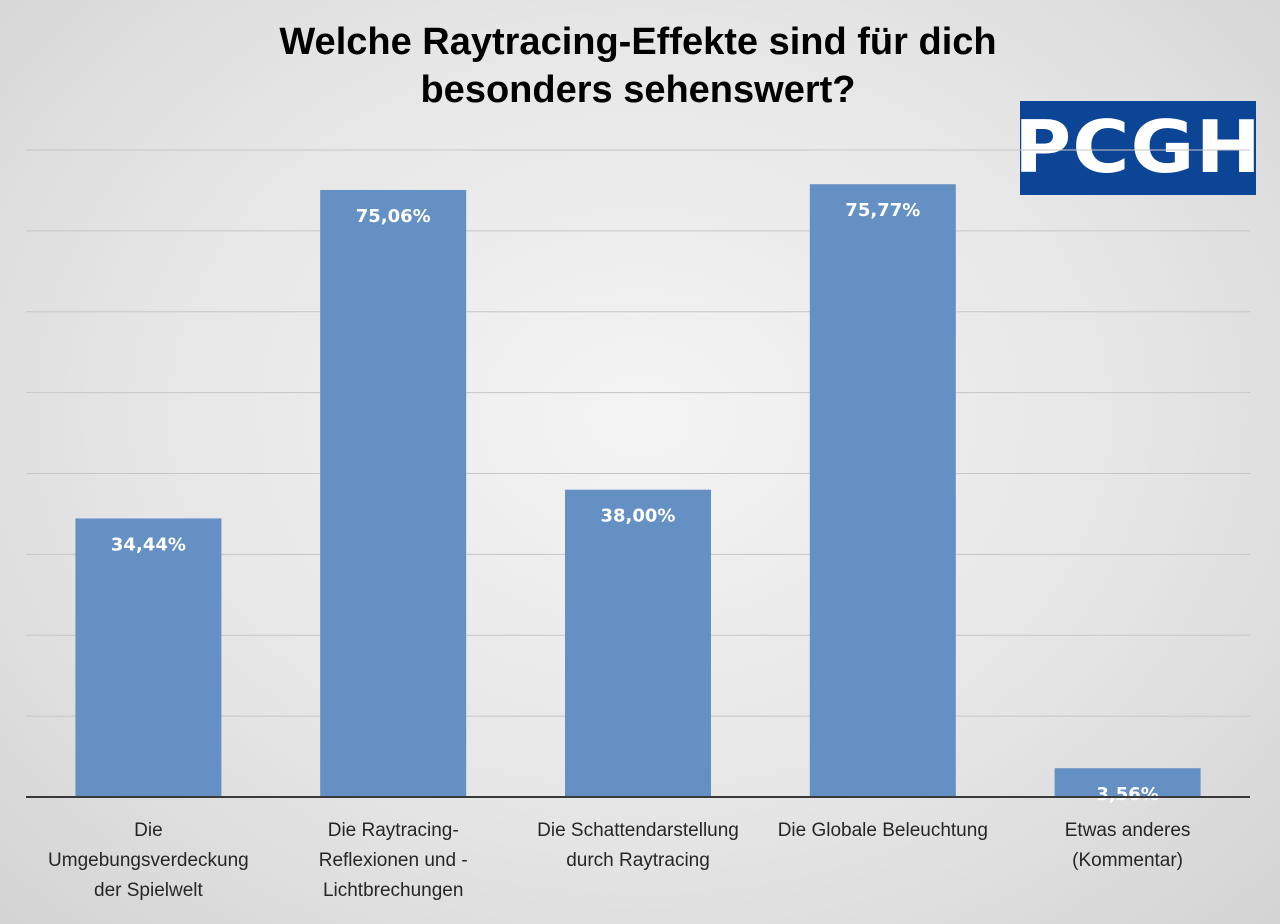 This screenshot has width=1280, height=924. What do you see at coordinates (638, 516) in the screenshot?
I see `data-label: 38,00%` at bounding box center [638, 516].